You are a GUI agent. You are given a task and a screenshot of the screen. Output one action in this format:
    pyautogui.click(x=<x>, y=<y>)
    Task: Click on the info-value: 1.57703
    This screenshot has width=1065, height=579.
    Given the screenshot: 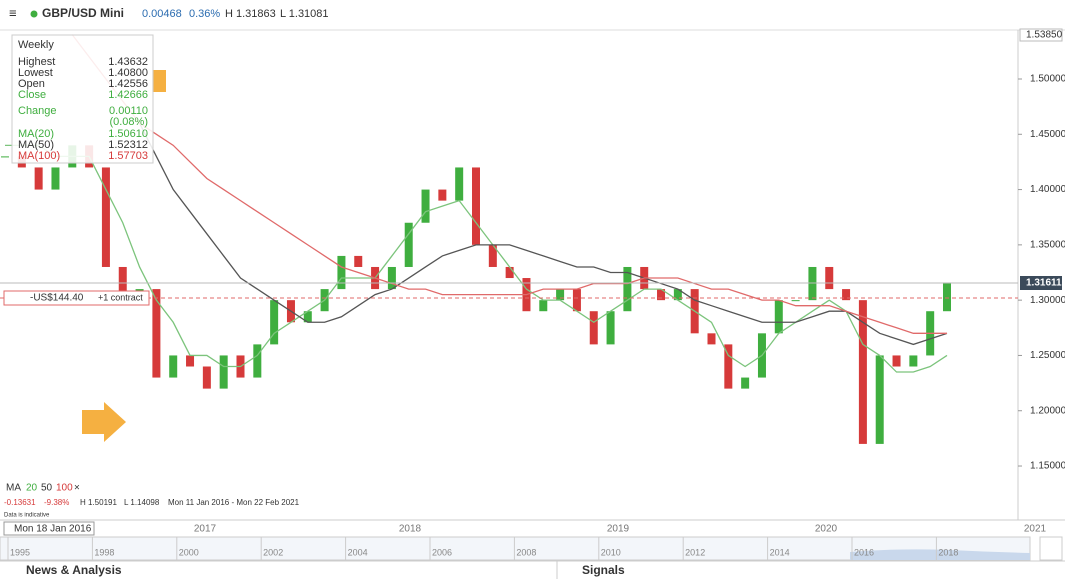 What is the action you would take?
    pyautogui.click(x=128, y=156)
    